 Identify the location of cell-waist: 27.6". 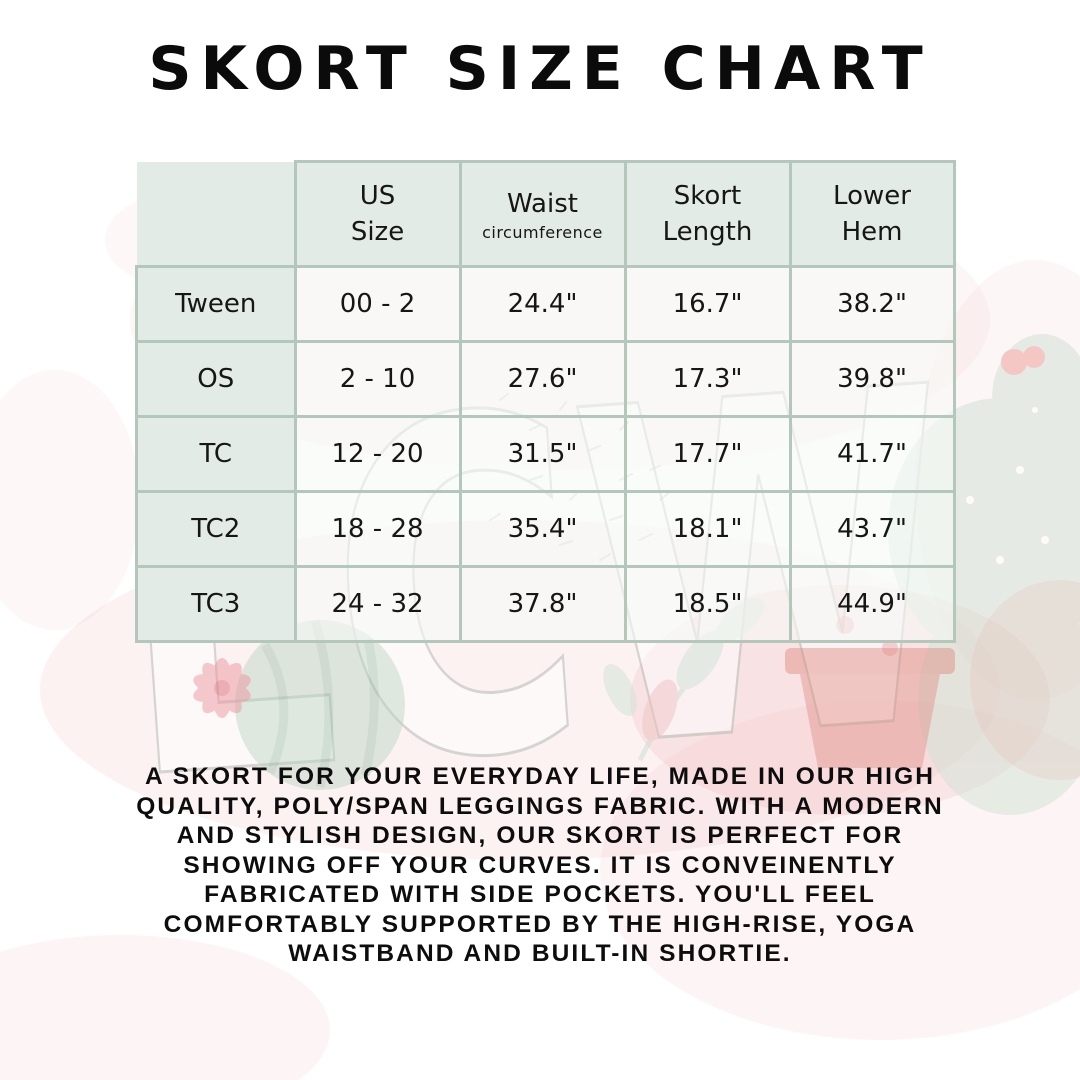
(542, 379).